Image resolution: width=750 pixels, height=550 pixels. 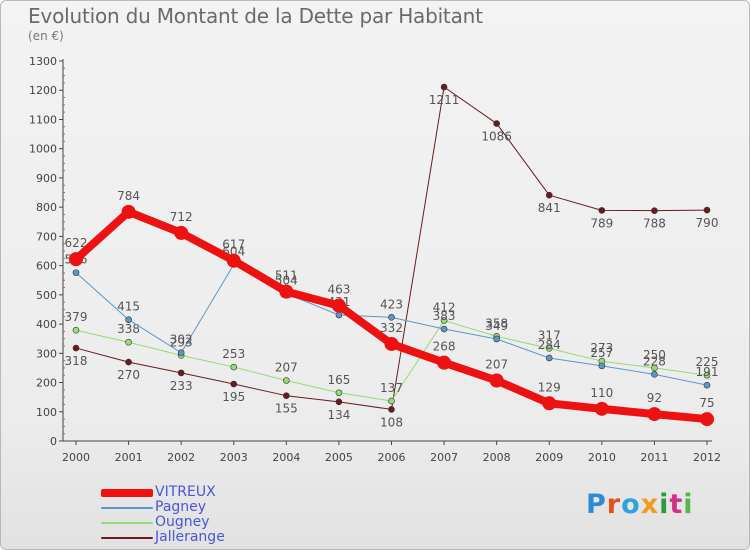 I want to click on data-label: 129, so click(x=549, y=387).